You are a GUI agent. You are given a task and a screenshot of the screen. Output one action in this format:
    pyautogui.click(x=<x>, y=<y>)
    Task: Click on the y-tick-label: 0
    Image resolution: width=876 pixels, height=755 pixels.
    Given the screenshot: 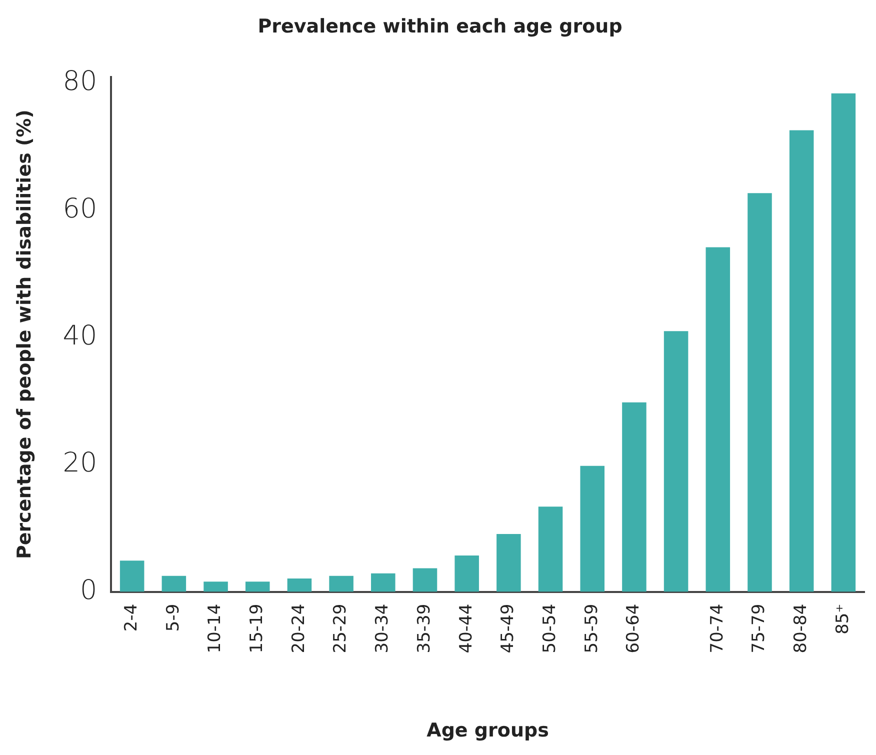 What is the action you would take?
    pyautogui.click(x=89, y=590)
    